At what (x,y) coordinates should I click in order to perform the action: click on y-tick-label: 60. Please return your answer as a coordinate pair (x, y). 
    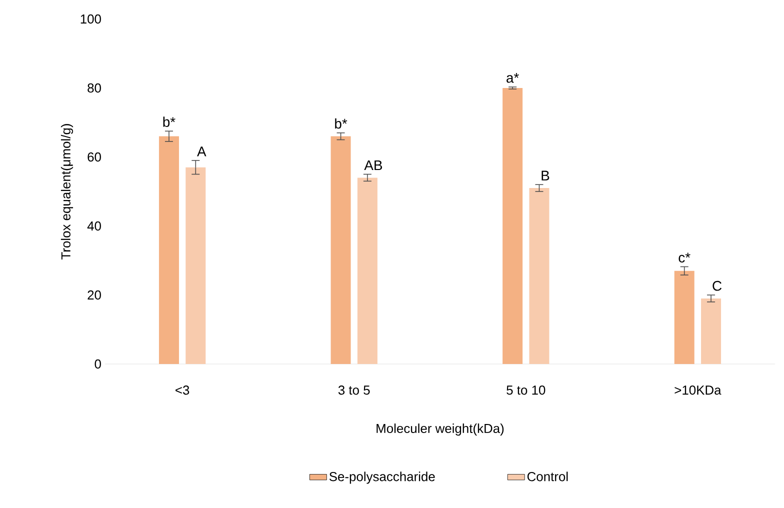
    Looking at the image, I should click on (94, 157).